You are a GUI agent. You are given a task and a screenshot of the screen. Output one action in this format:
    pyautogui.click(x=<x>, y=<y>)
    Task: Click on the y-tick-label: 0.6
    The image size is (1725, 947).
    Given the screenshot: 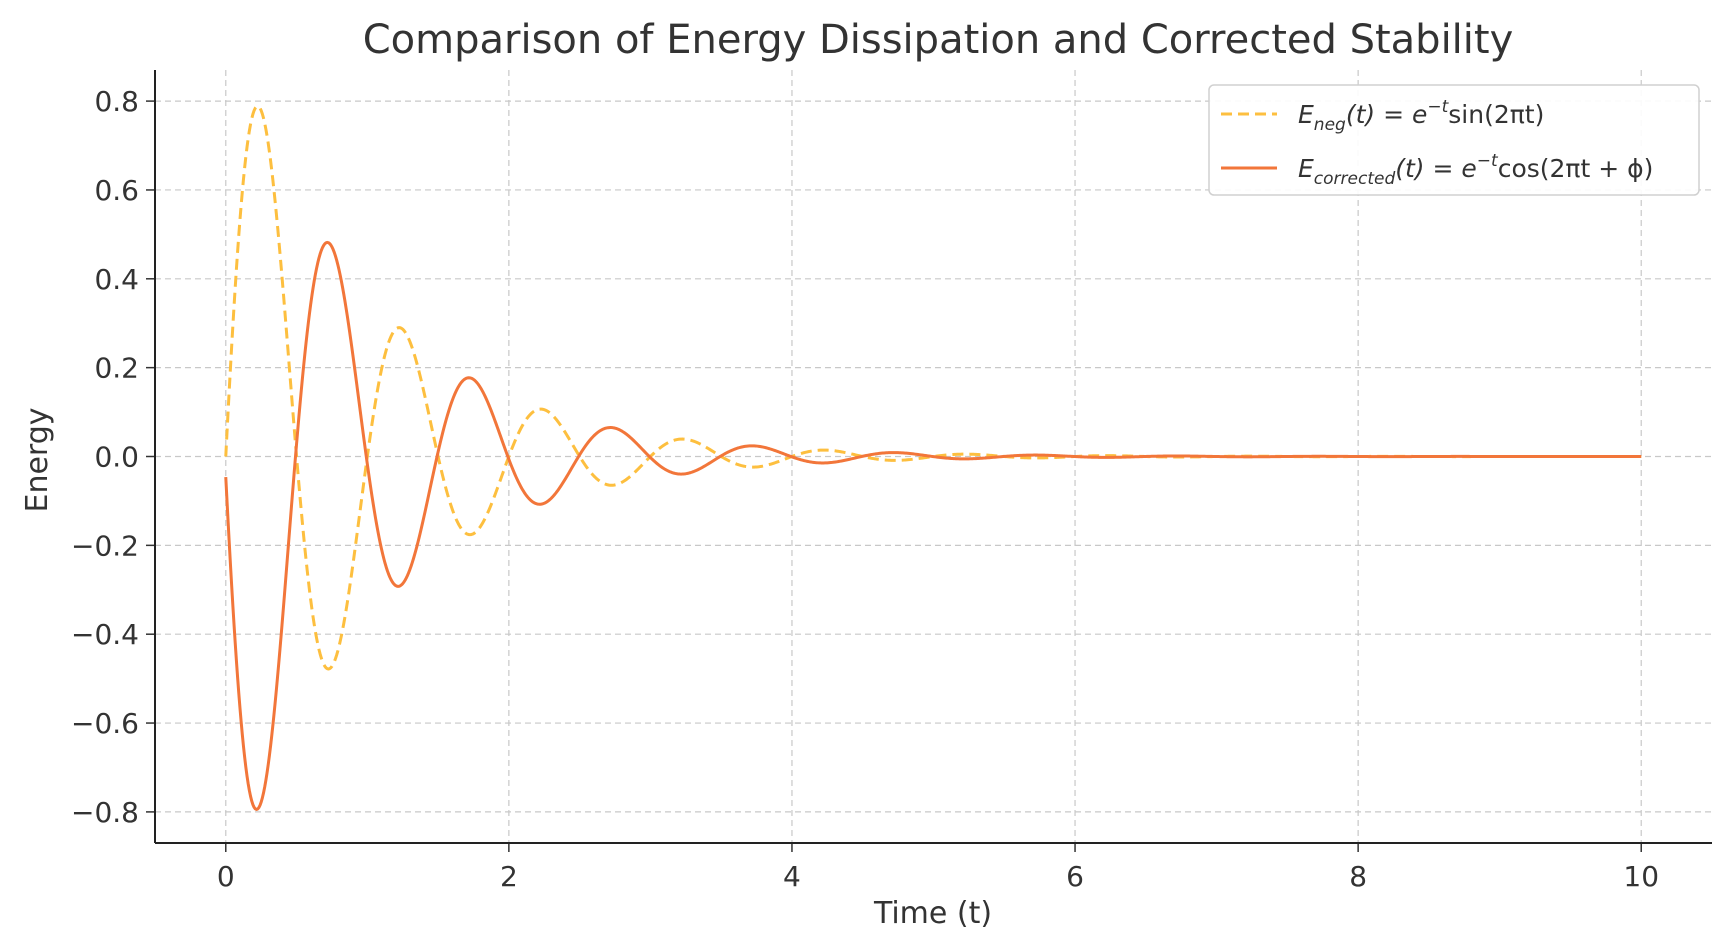 What is the action you would take?
    pyautogui.click(x=116, y=190)
    